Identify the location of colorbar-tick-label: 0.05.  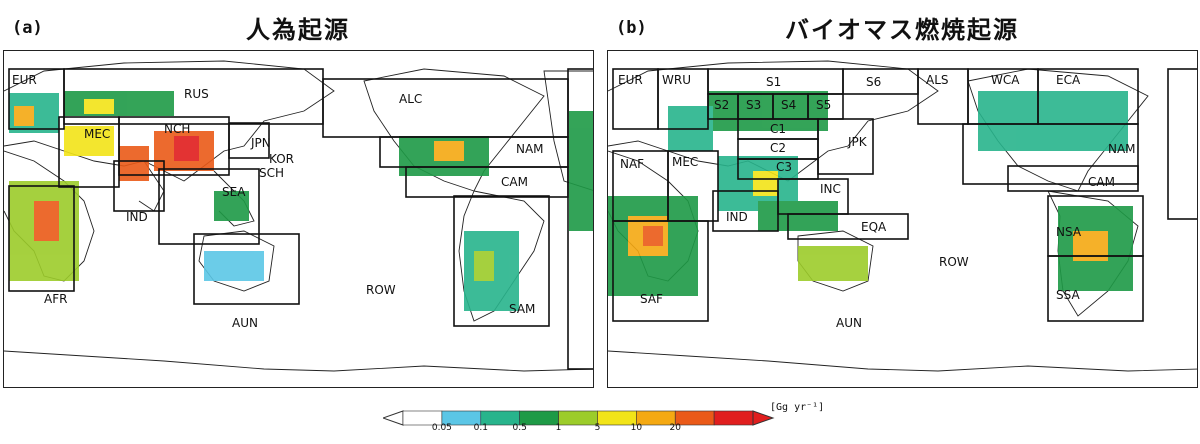
(441, 428).